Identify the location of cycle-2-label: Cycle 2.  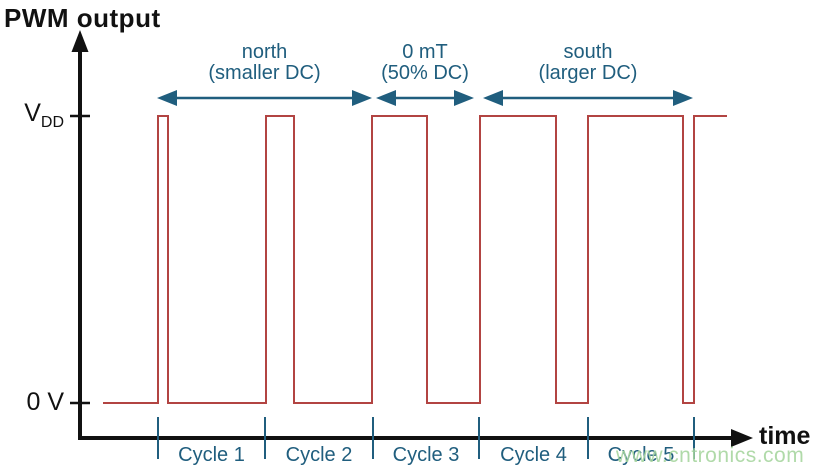
(319, 455).